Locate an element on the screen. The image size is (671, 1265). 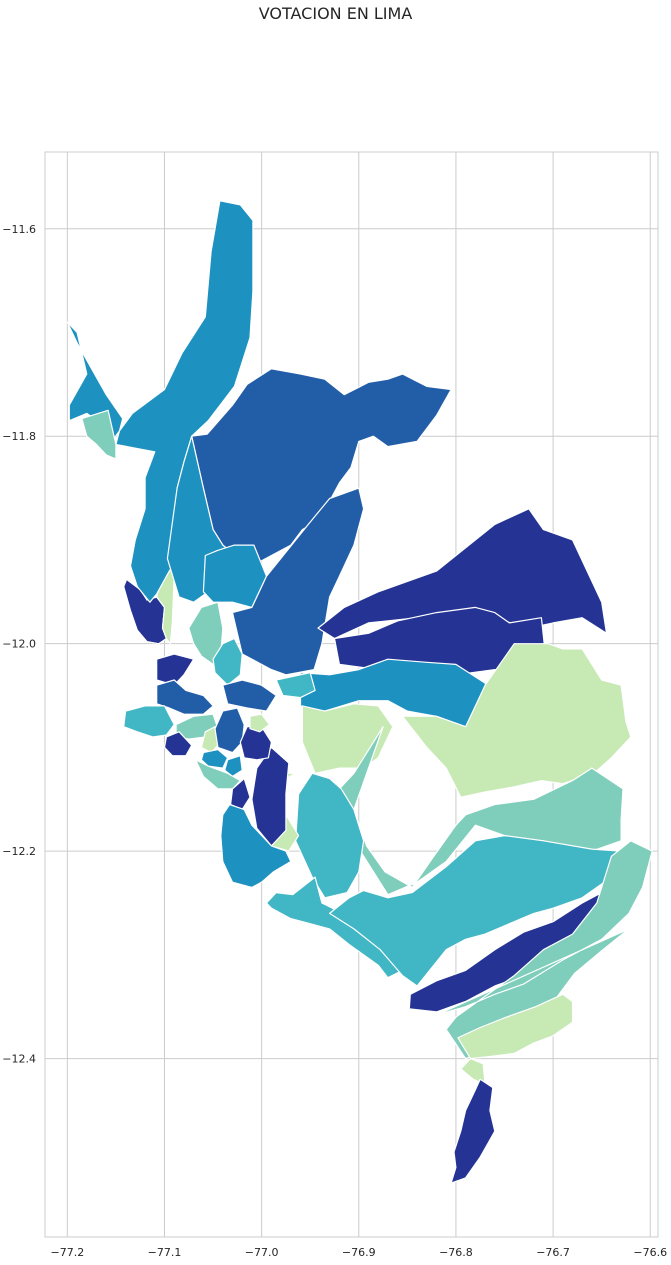
x-tick-label: −76.9 is located at coordinates (359, 1252).